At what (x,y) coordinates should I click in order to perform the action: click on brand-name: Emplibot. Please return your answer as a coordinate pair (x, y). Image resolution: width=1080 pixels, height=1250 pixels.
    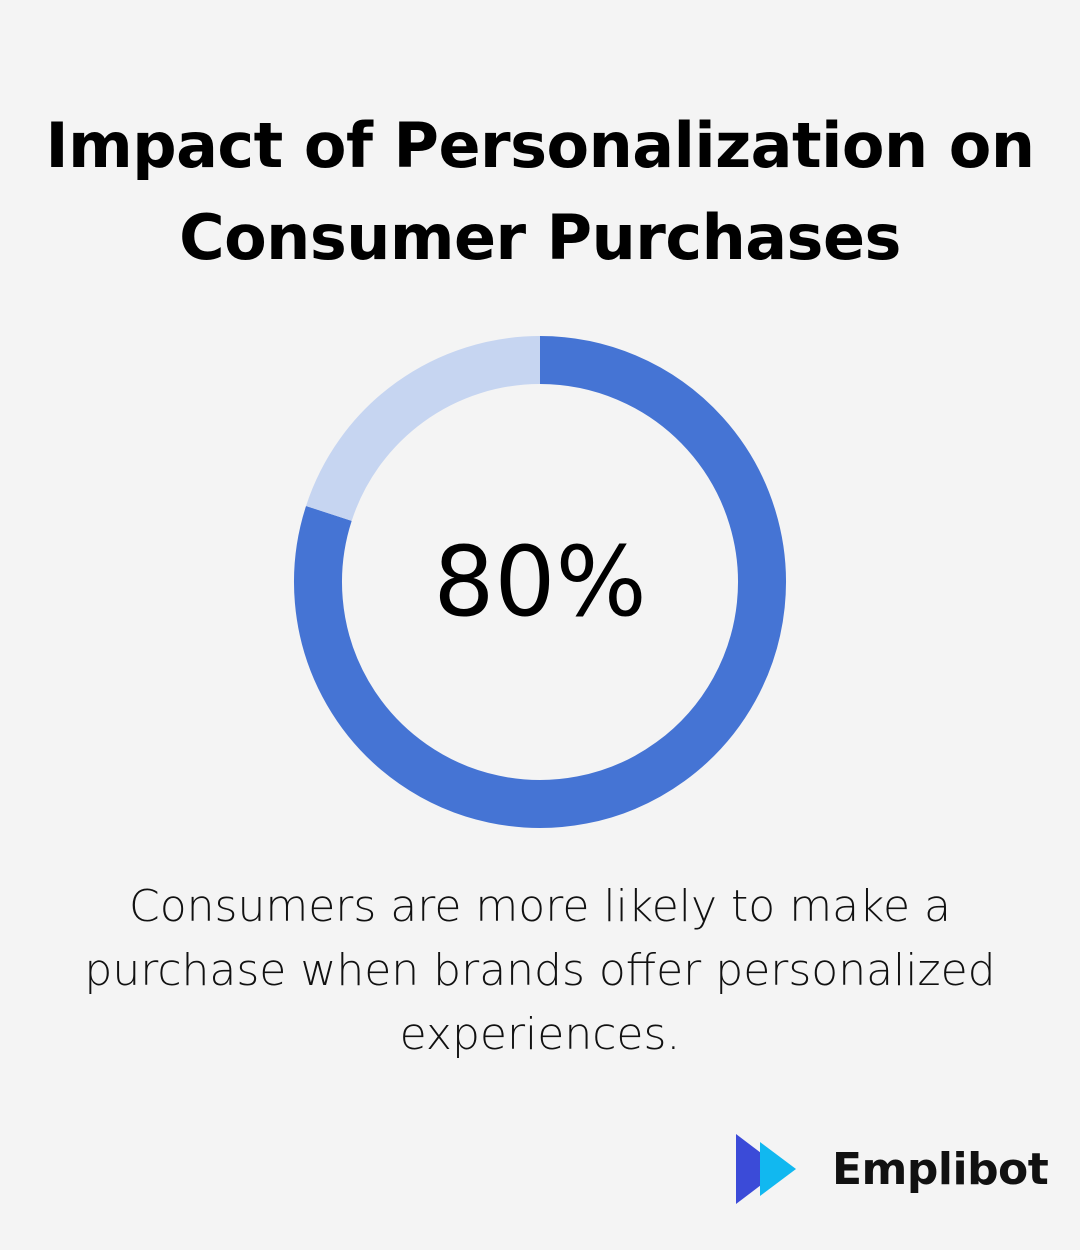
    Looking at the image, I should click on (940, 1169).